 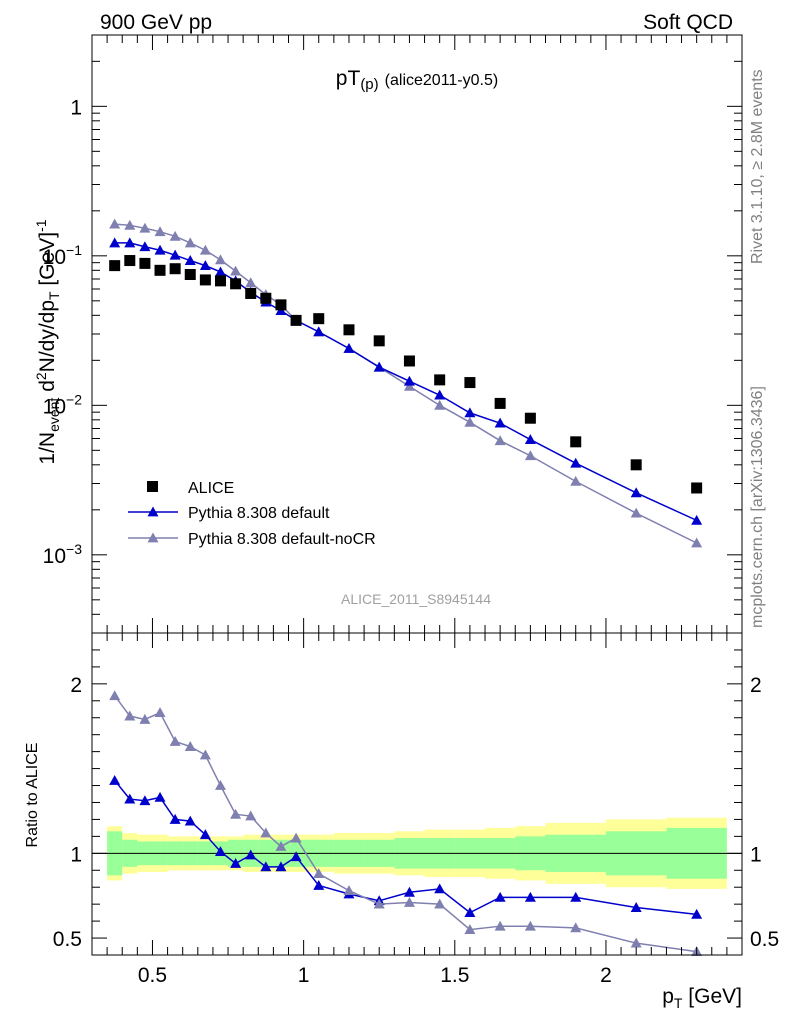 What do you see at coordinates (41, 225) in the screenshot?
I see `ylabel-d-sup: -1` at bounding box center [41, 225].